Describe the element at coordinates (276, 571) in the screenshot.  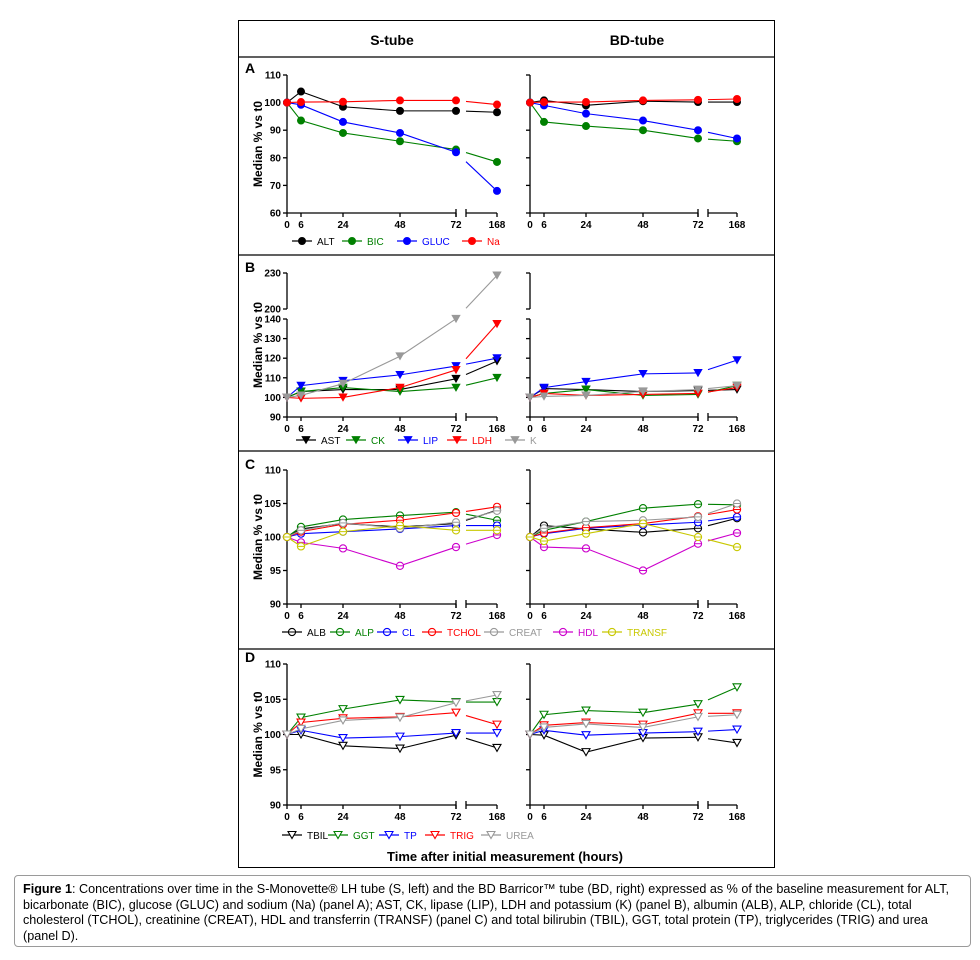
I see `y-tick-label: 95` at that location.